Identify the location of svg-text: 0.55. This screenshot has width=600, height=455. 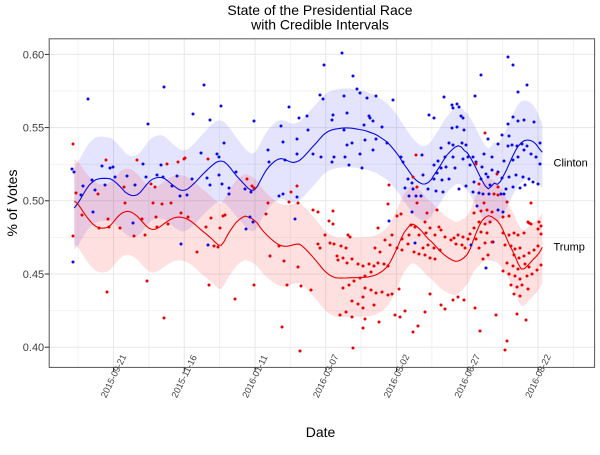
(33, 129).